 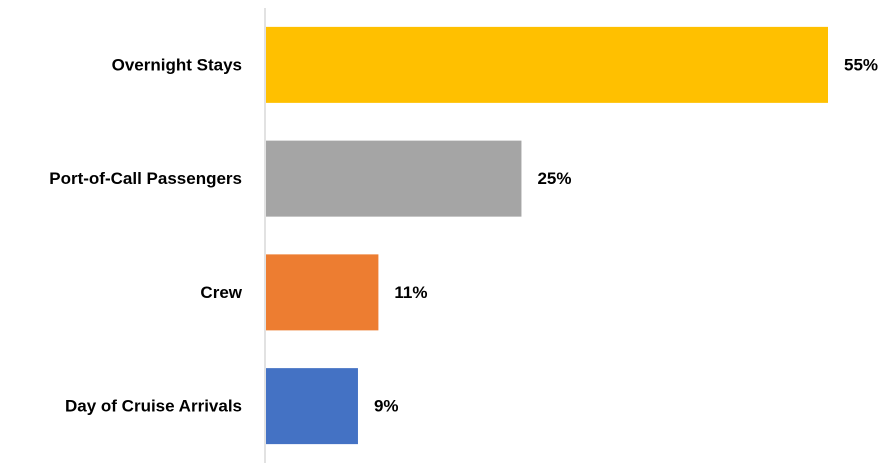 What do you see at coordinates (547, 64) in the screenshot?
I see `bar-overnight-stays` at bounding box center [547, 64].